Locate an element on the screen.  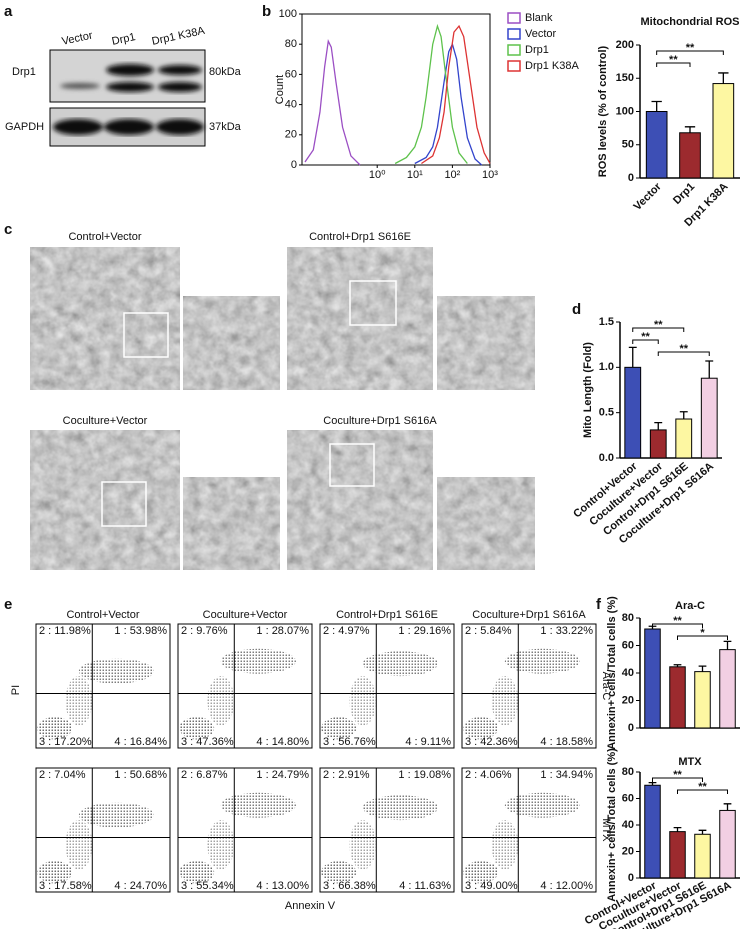
quadrant-label: 1 : 50.68% is located at coordinates (140, 775).